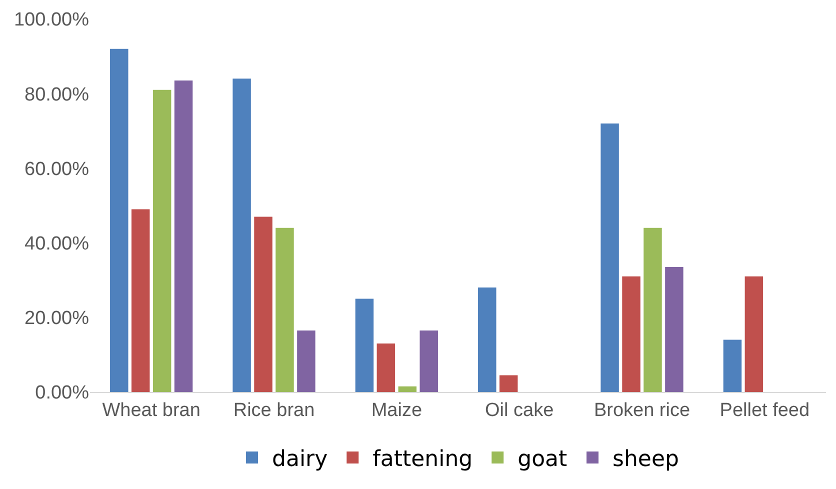 This screenshot has width=836, height=489. I want to click on x-tick-label: Broken rice, so click(642, 410).